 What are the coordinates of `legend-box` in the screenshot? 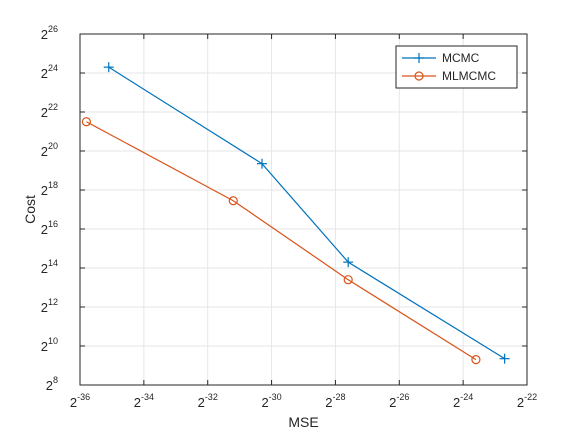 It's located at (456, 67).